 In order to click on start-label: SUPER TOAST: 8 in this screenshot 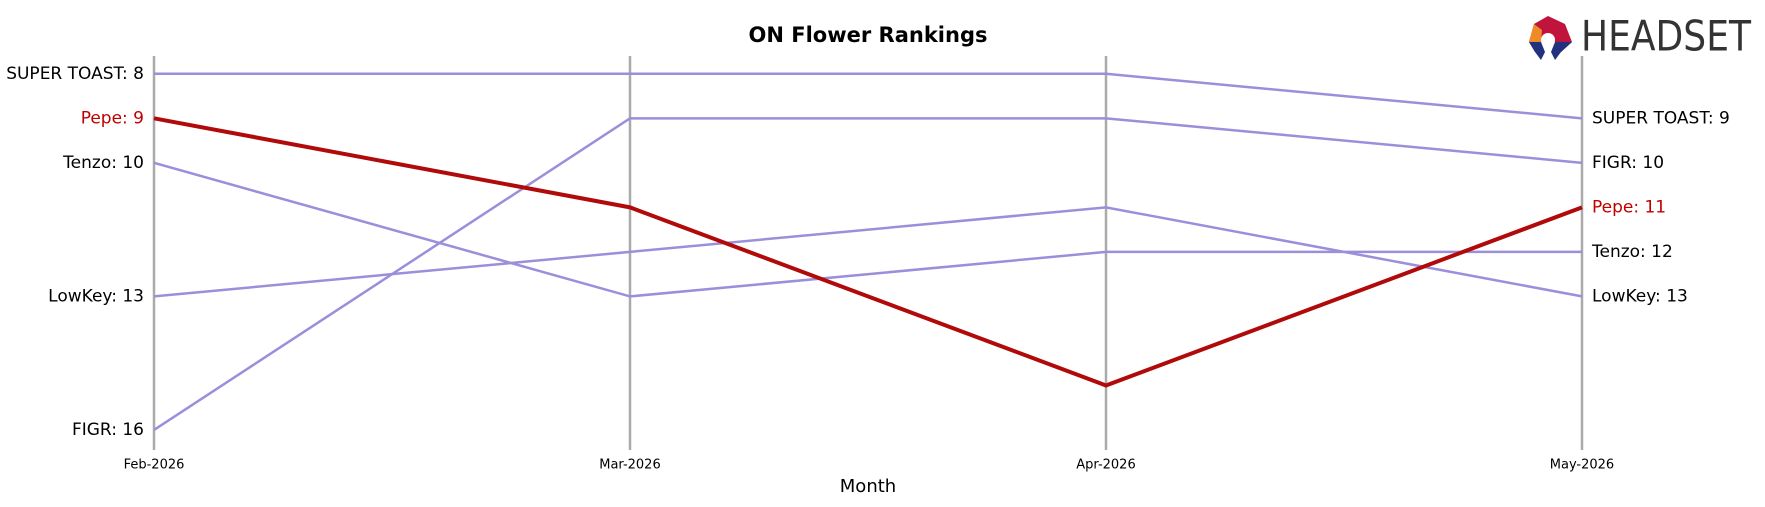, I will do `click(75, 74)`.